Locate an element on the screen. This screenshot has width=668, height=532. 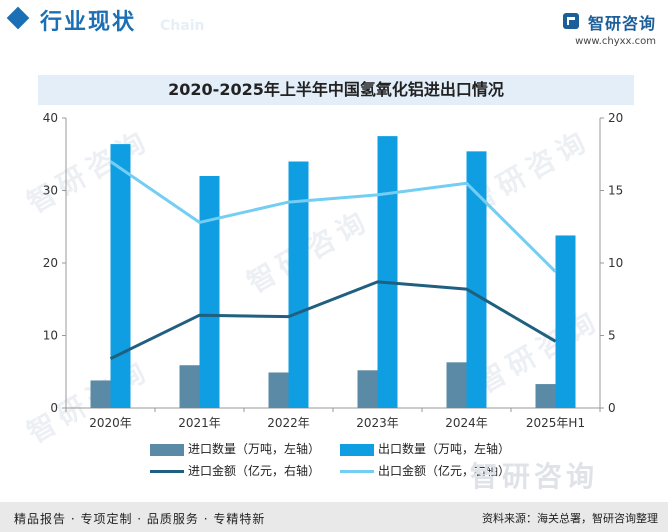
footer-watermark: 智研咨询 is located at coordinates (534, 476).